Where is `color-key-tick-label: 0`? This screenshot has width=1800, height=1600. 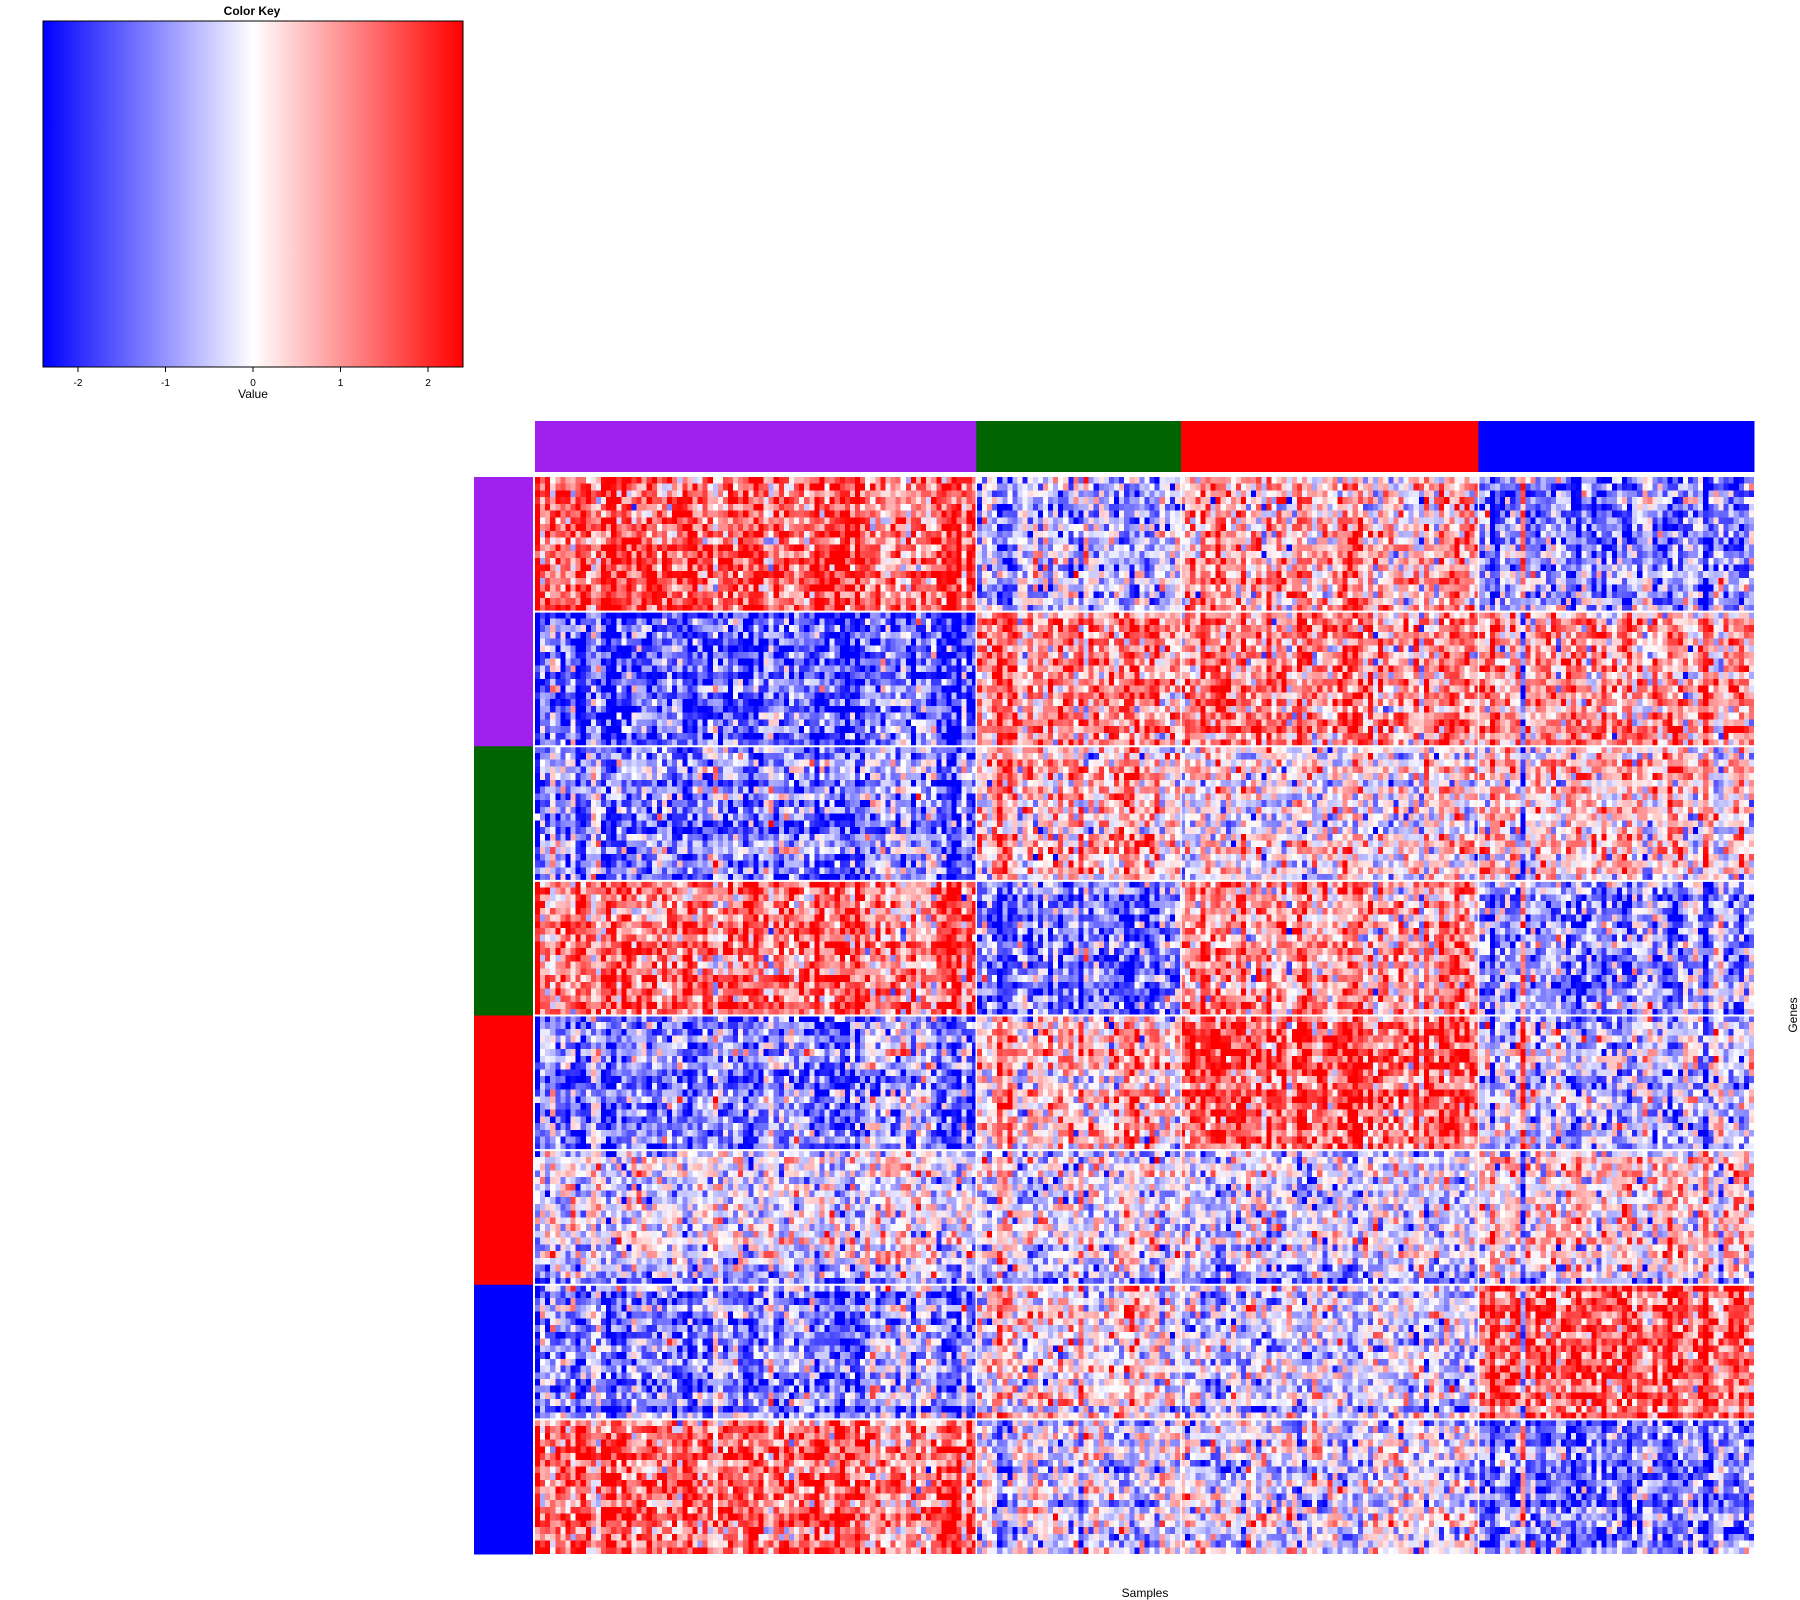 color-key-tick-label: 0 is located at coordinates (253, 383).